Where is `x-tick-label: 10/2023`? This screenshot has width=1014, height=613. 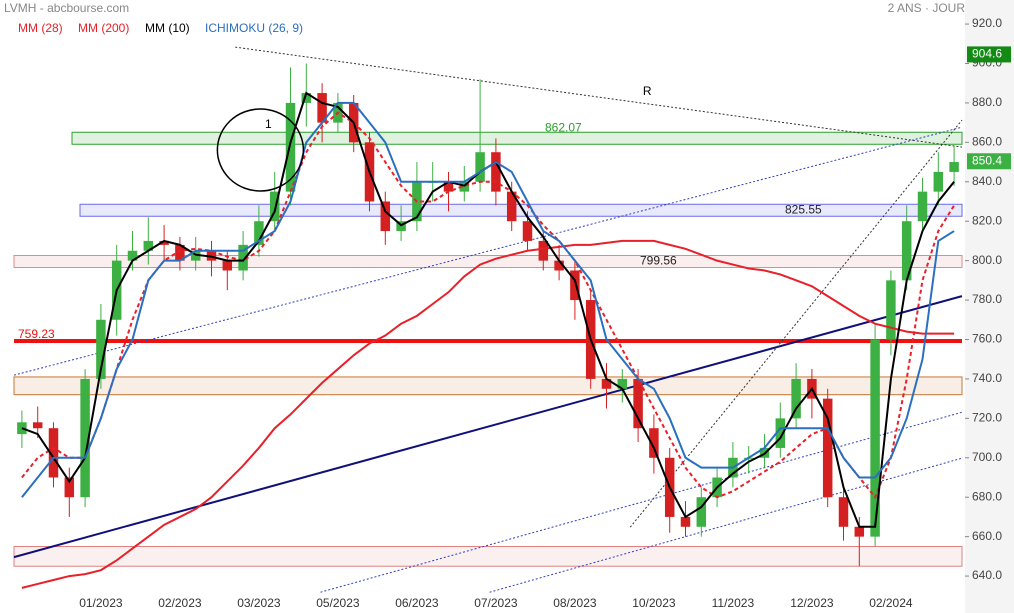
x-tick-label: 10/2023 is located at coordinates (654, 603).